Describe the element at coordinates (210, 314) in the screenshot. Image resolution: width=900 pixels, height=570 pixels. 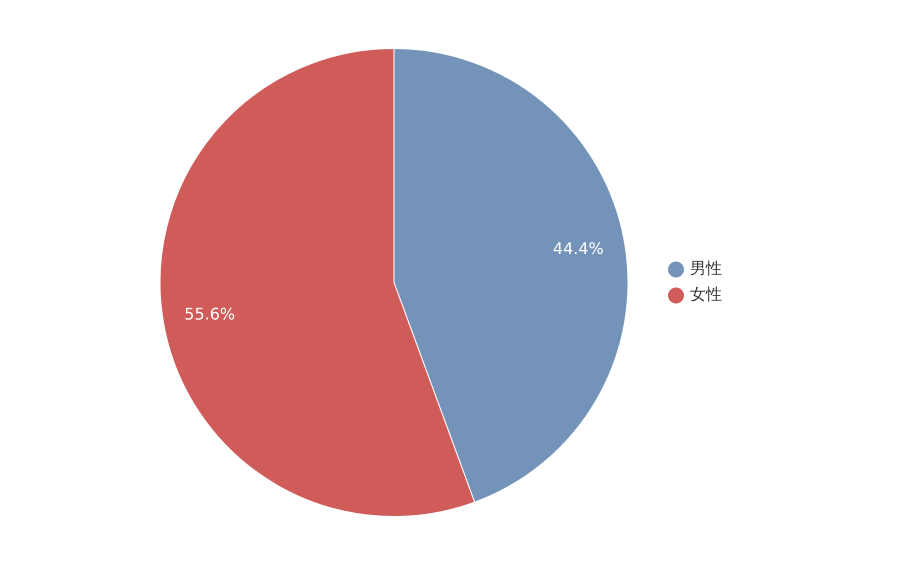
I see `data-label: 55.6%` at that location.